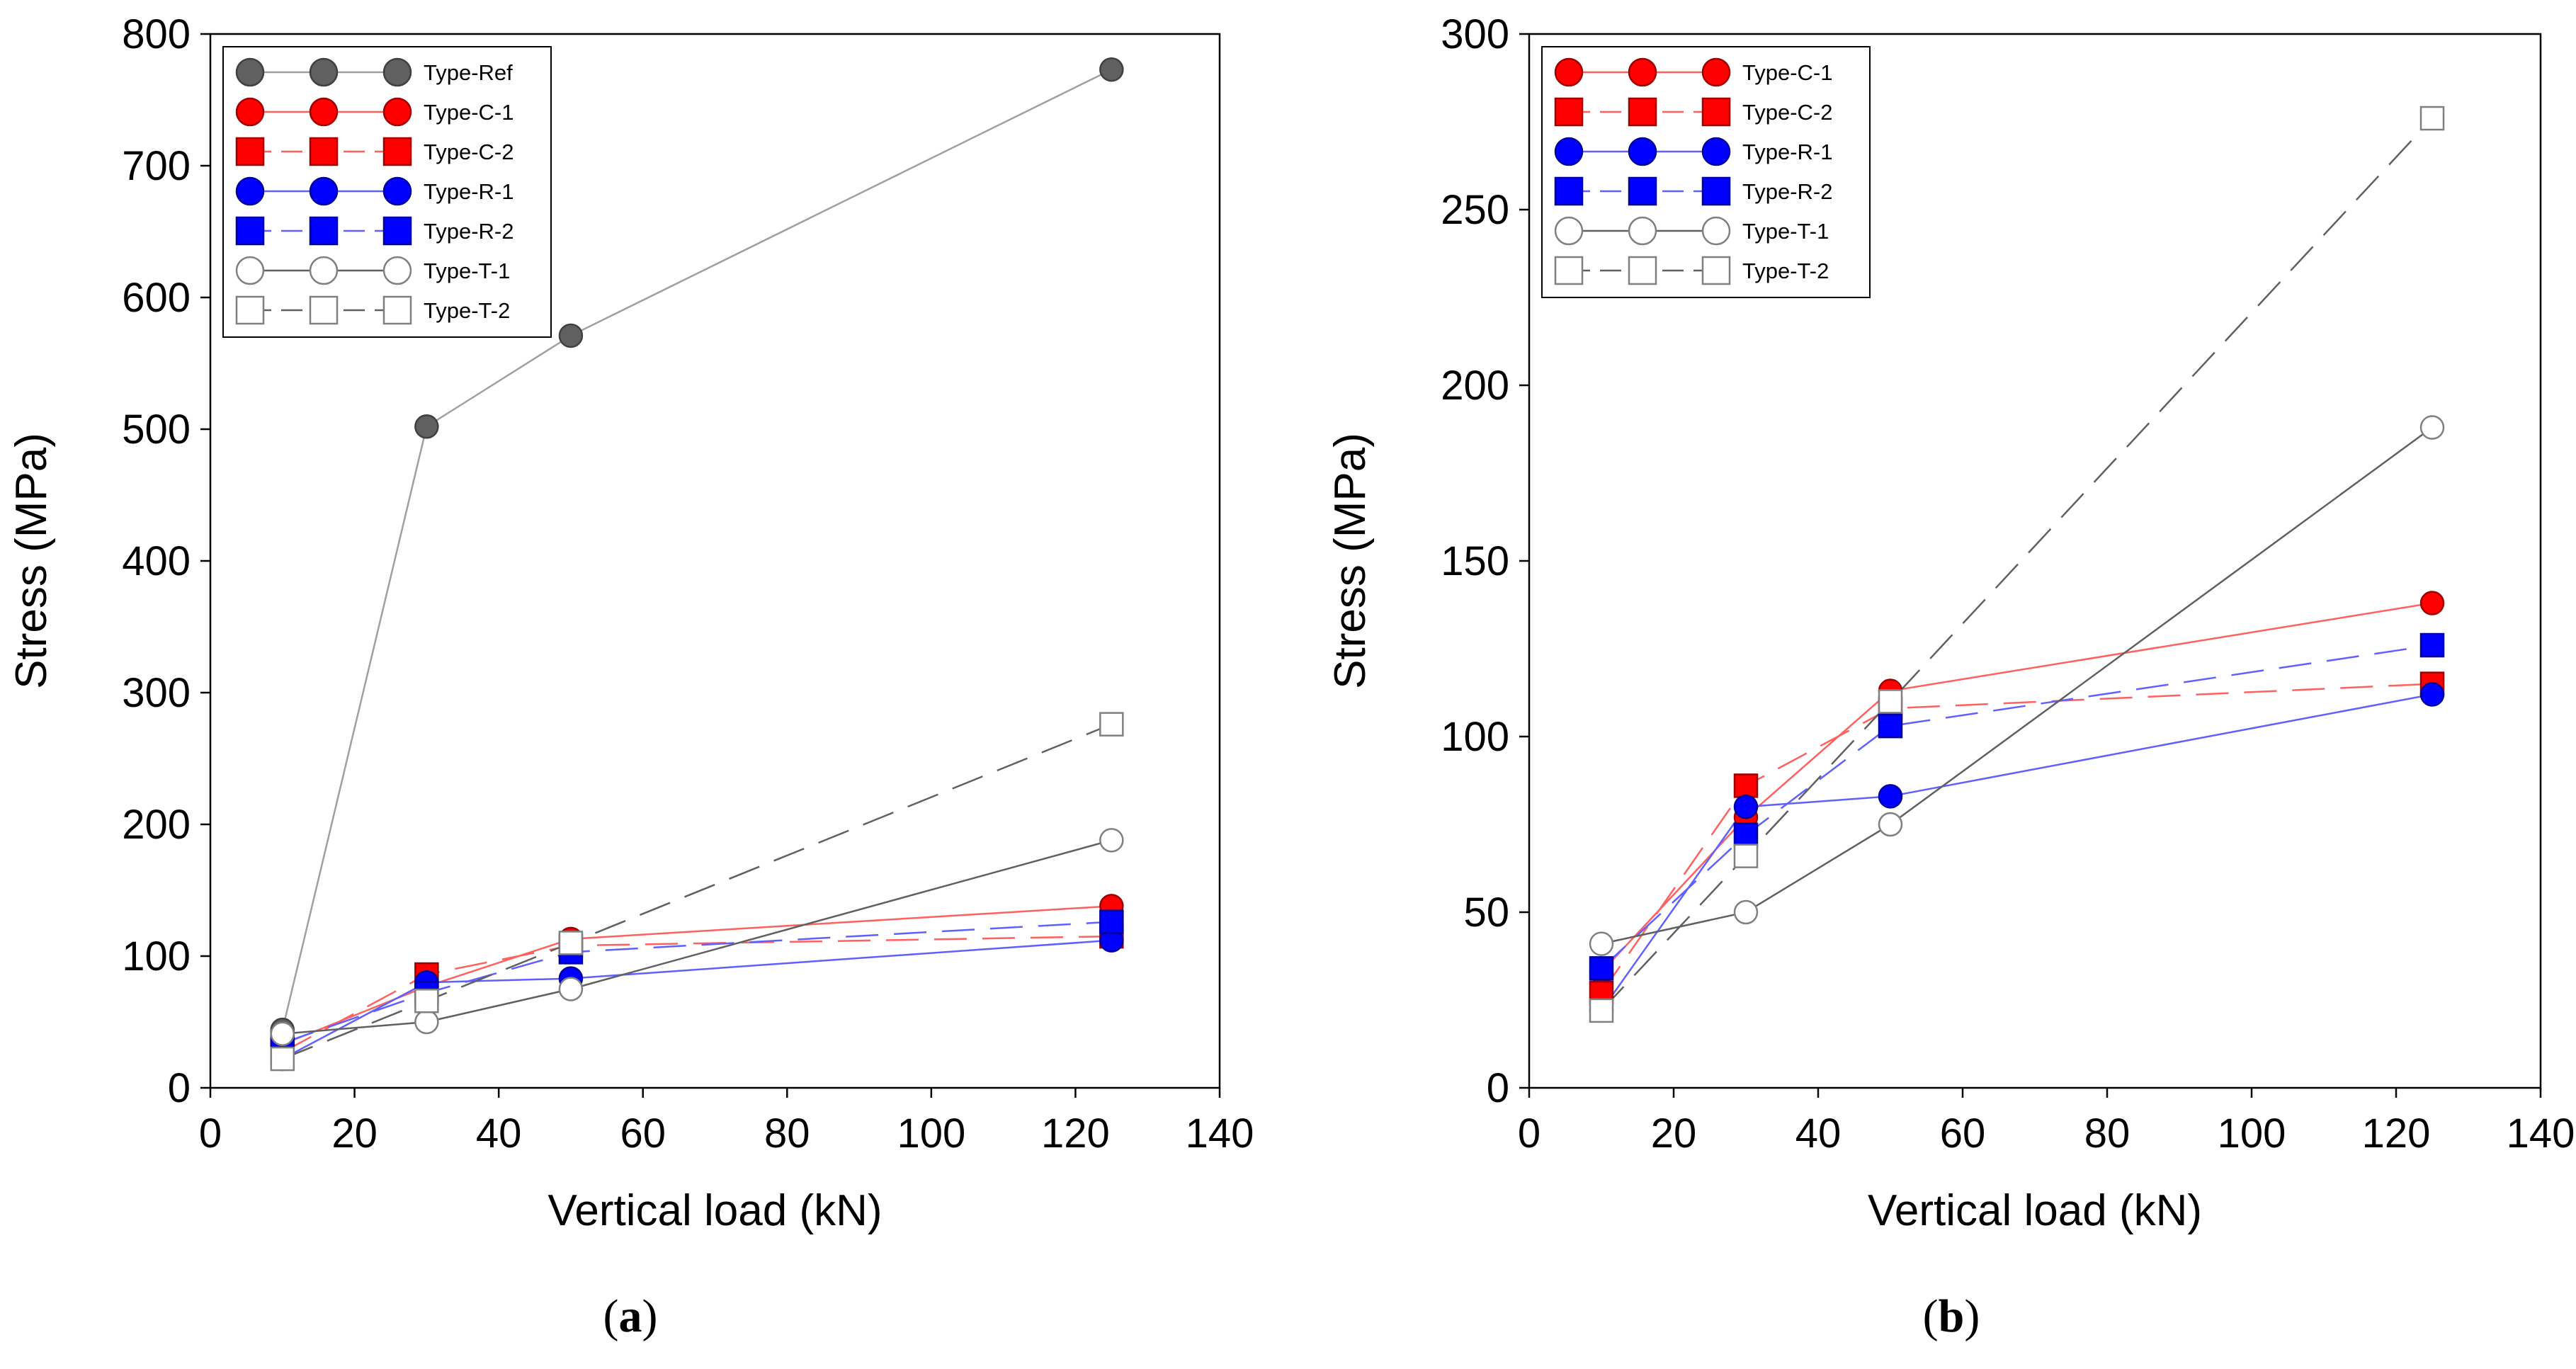 The width and height of the screenshot is (2576, 1369). I want to click on chart-a-y-tick-label: 0, so click(179, 1088).